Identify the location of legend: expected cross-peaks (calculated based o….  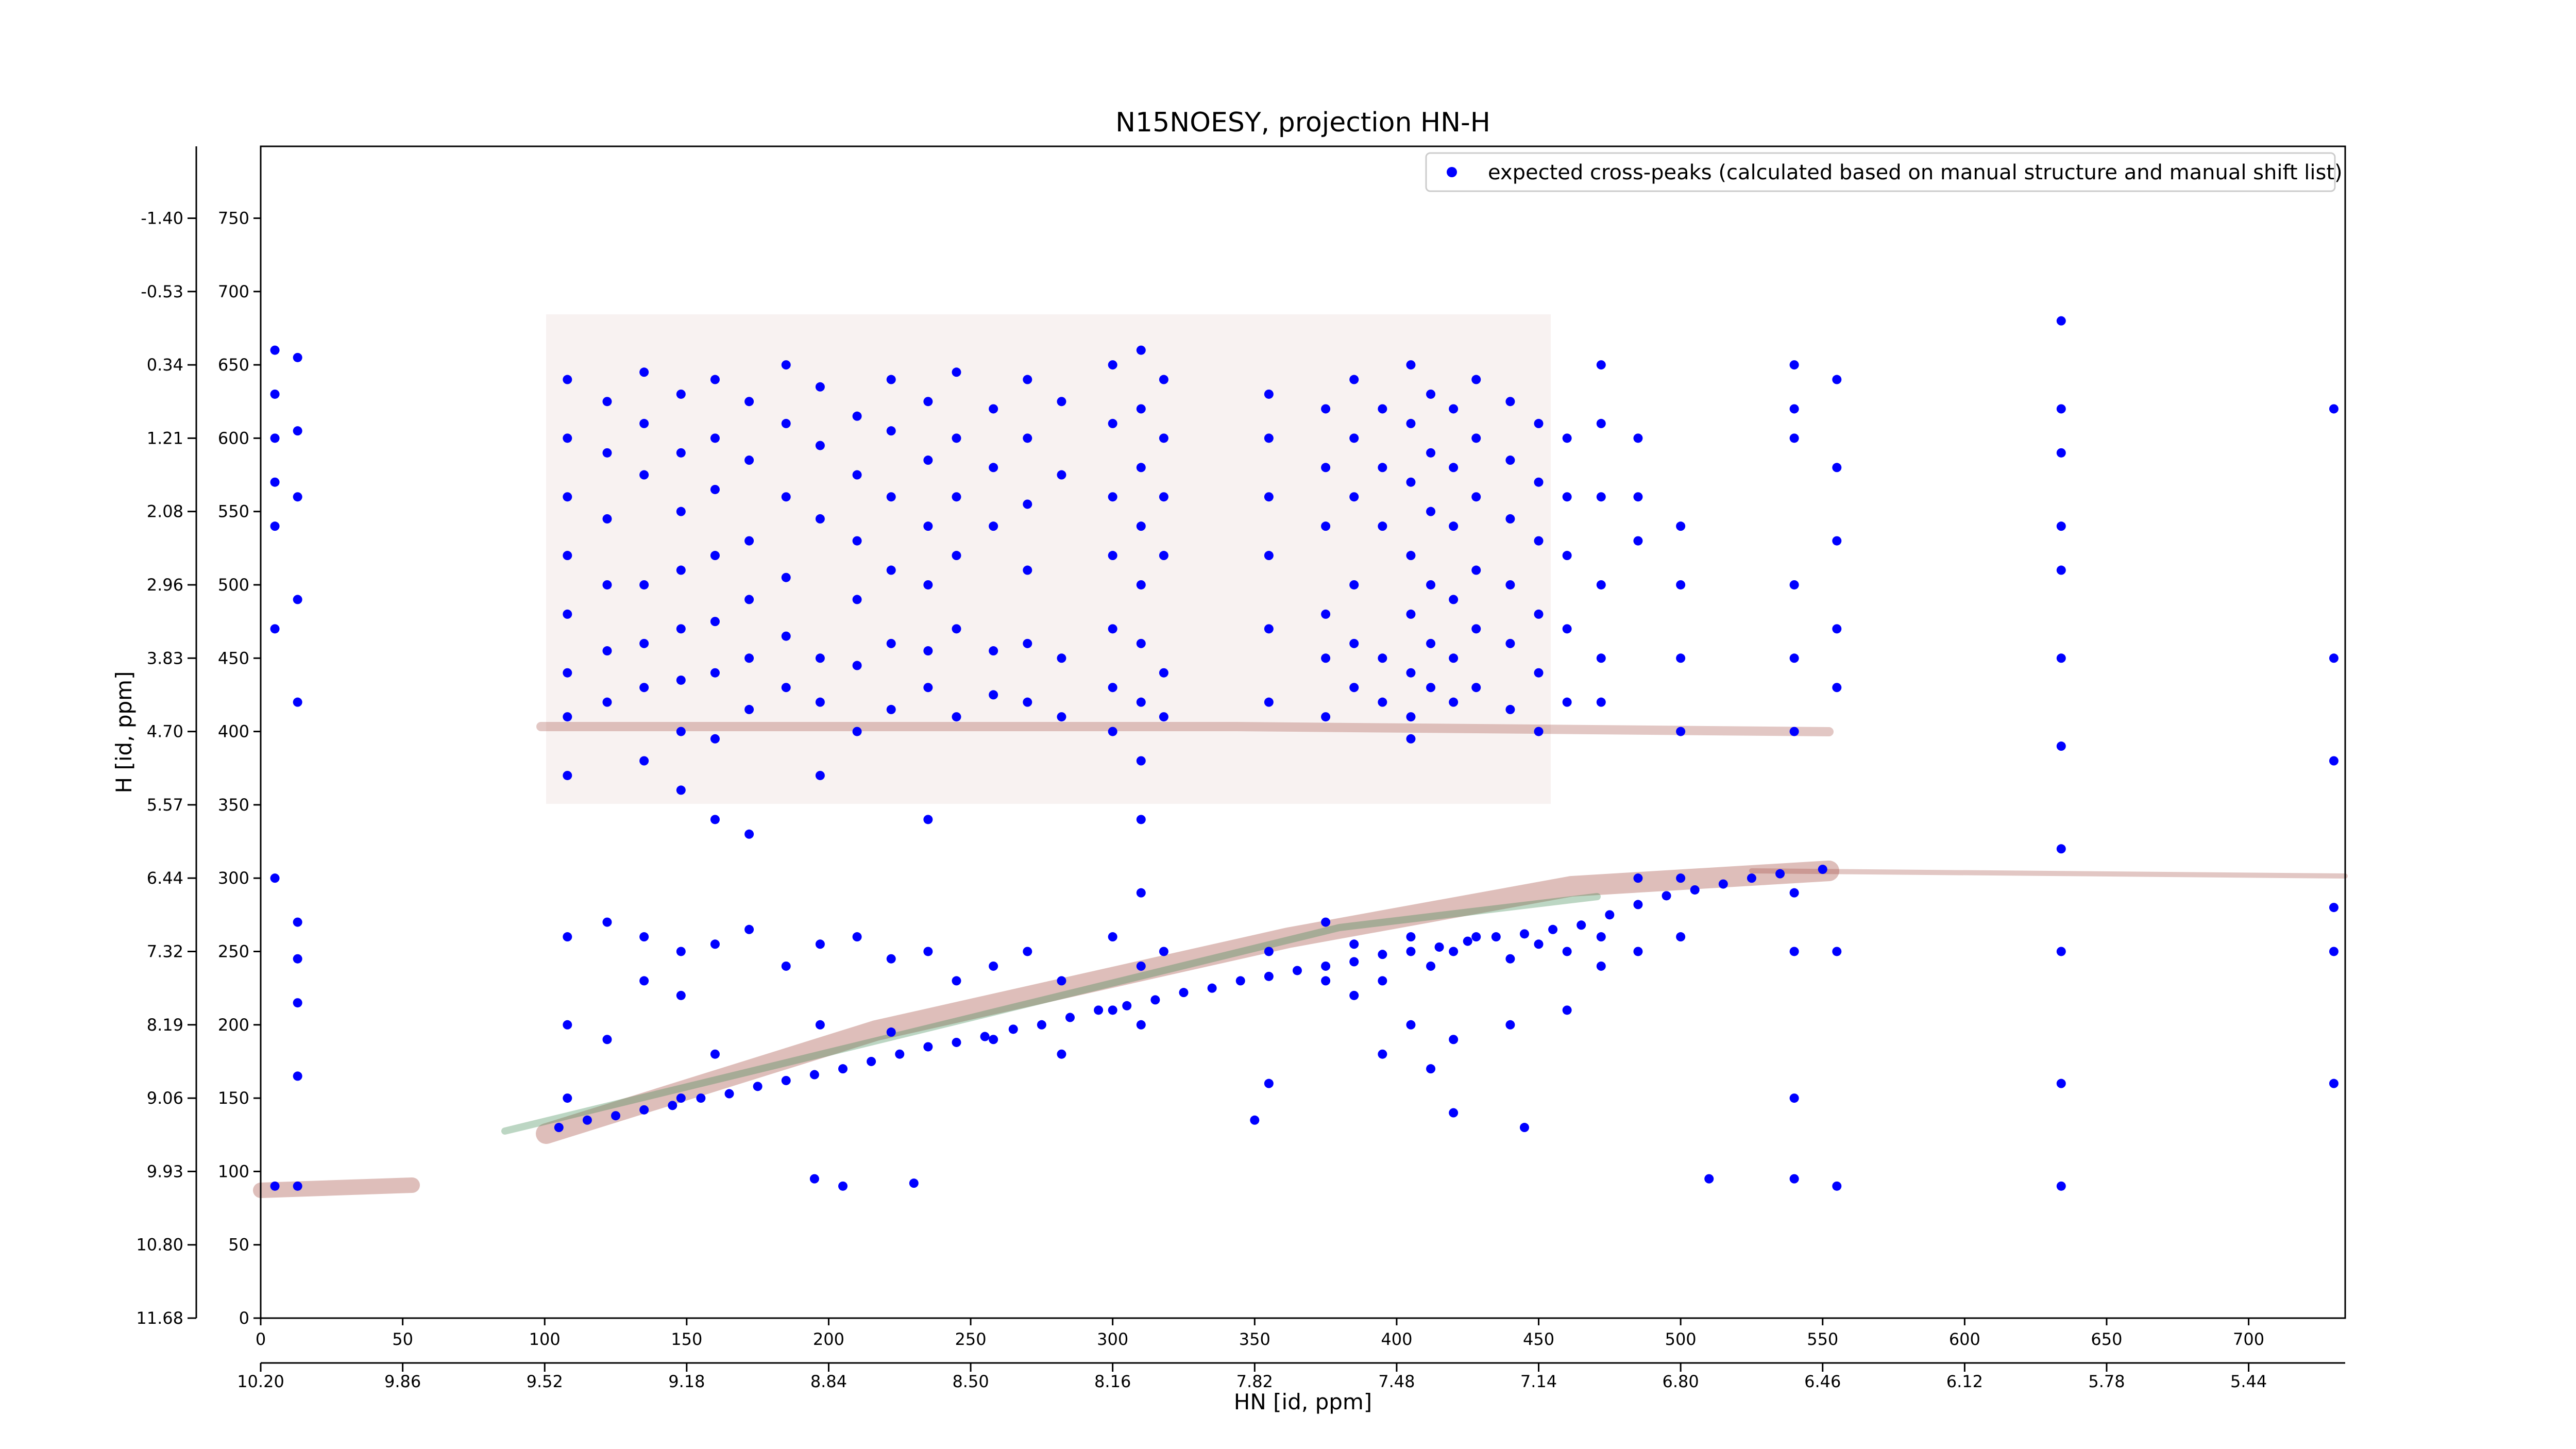
(1884, 172).